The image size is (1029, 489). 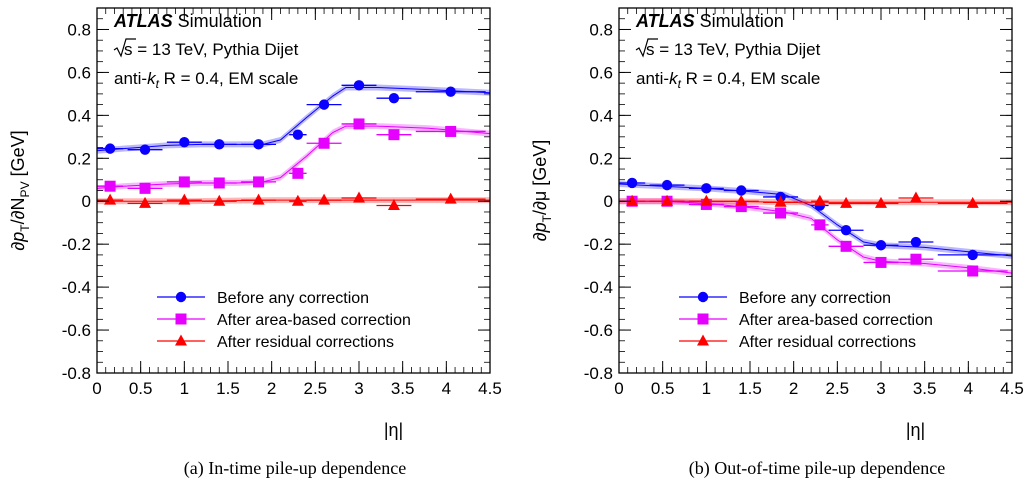 What do you see at coordinates (601, 158) in the screenshot?
I see `y-tick-label: 0.2` at bounding box center [601, 158].